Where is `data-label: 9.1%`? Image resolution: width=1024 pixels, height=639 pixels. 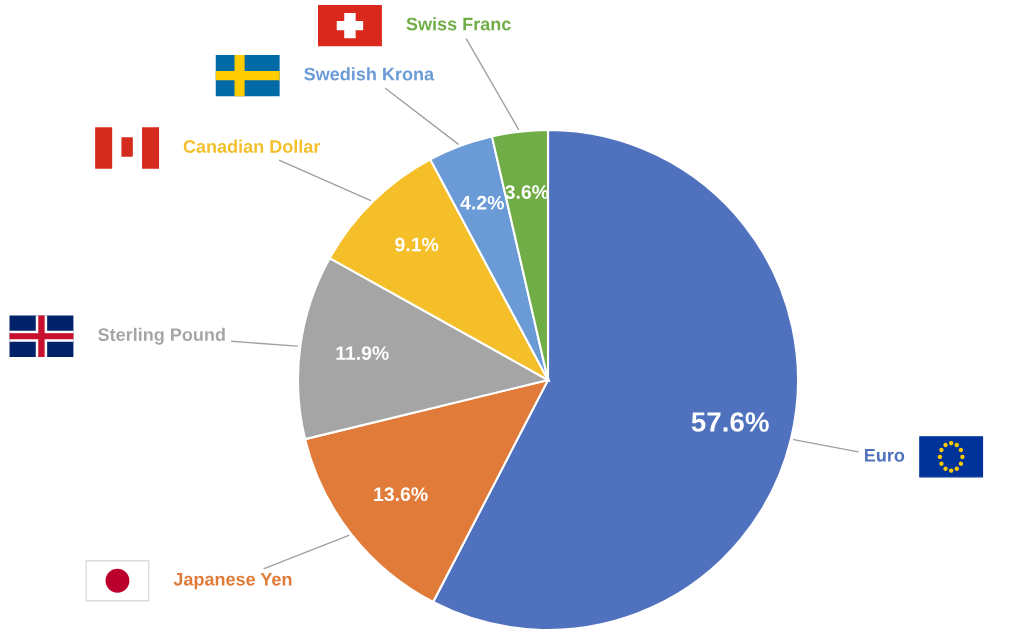
data-label: 9.1% is located at coordinates (417, 244).